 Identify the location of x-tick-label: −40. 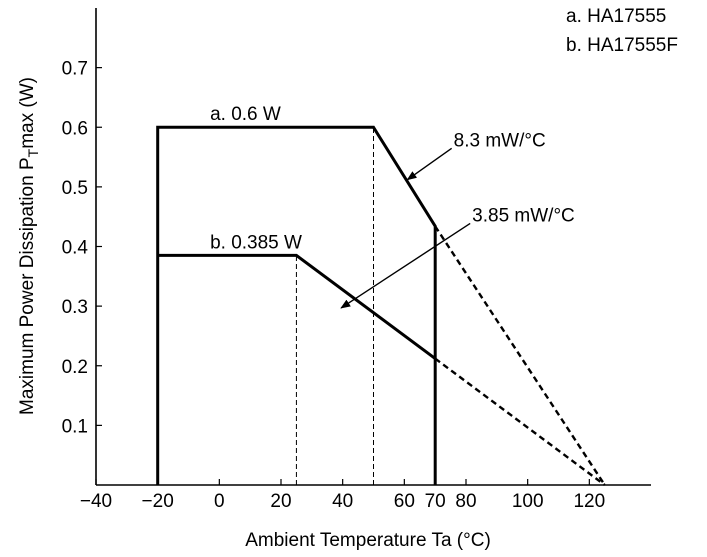
(96, 501).